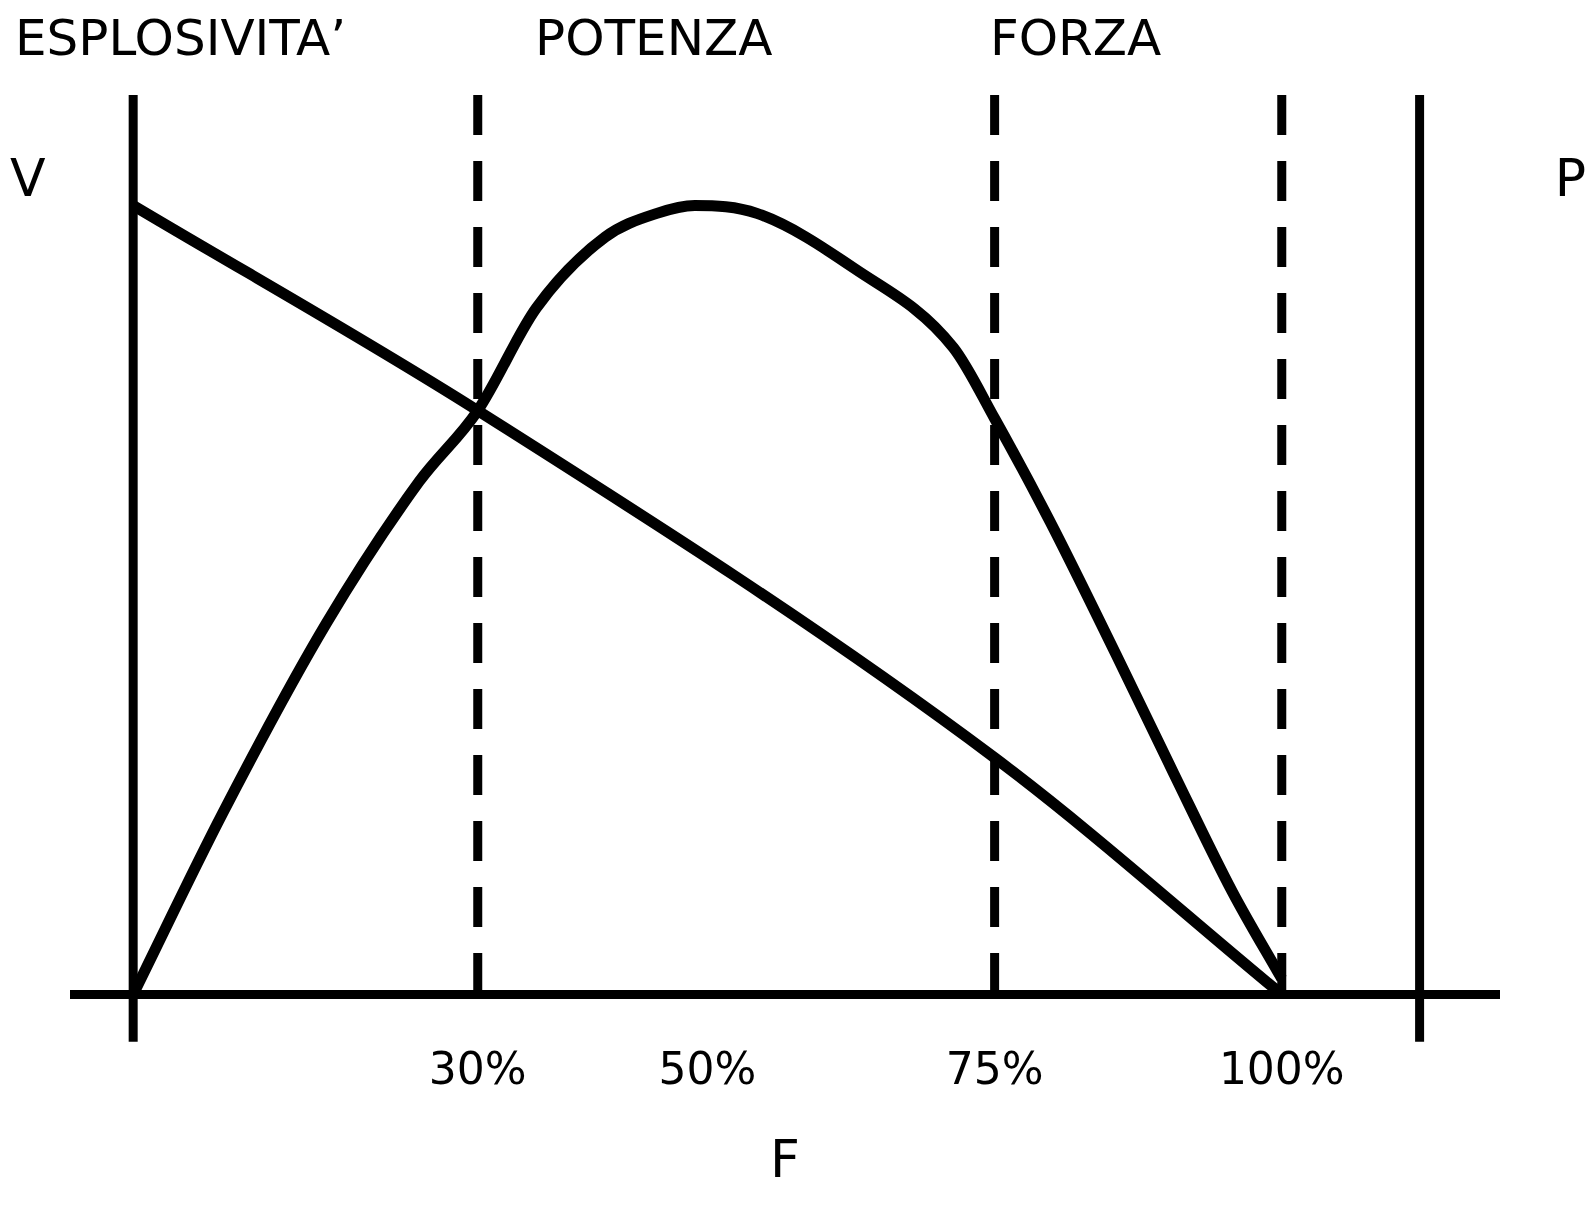 The width and height of the screenshot is (1596, 1207). Describe the element at coordinates (1570, 178) in the screenshot. I see `y2-axis-title: P` at that location.